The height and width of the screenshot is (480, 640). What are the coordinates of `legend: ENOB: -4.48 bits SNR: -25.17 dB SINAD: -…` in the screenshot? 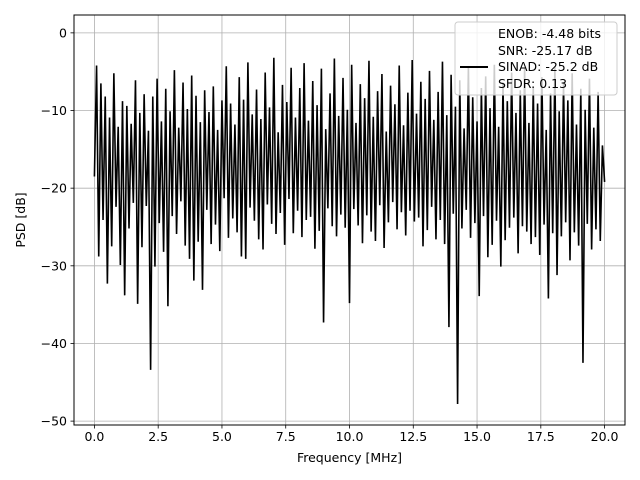 It's located at (536, 58).